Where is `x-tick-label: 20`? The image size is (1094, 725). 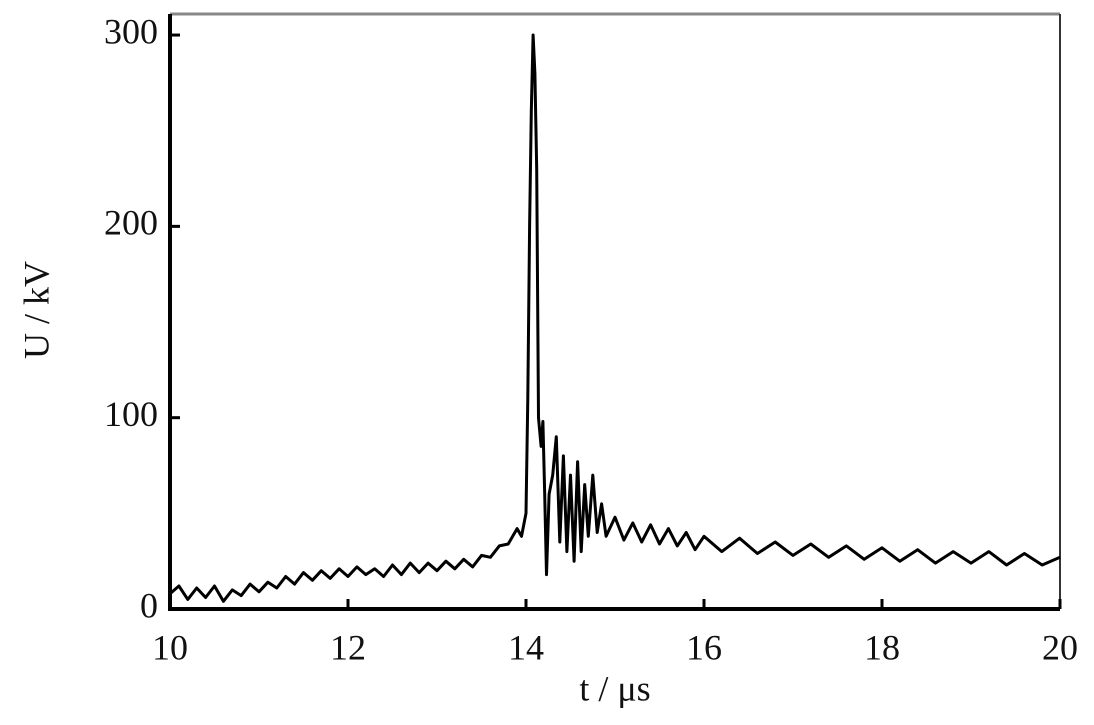
x-tick-label: 20 is located at coordinates (1060, 647).